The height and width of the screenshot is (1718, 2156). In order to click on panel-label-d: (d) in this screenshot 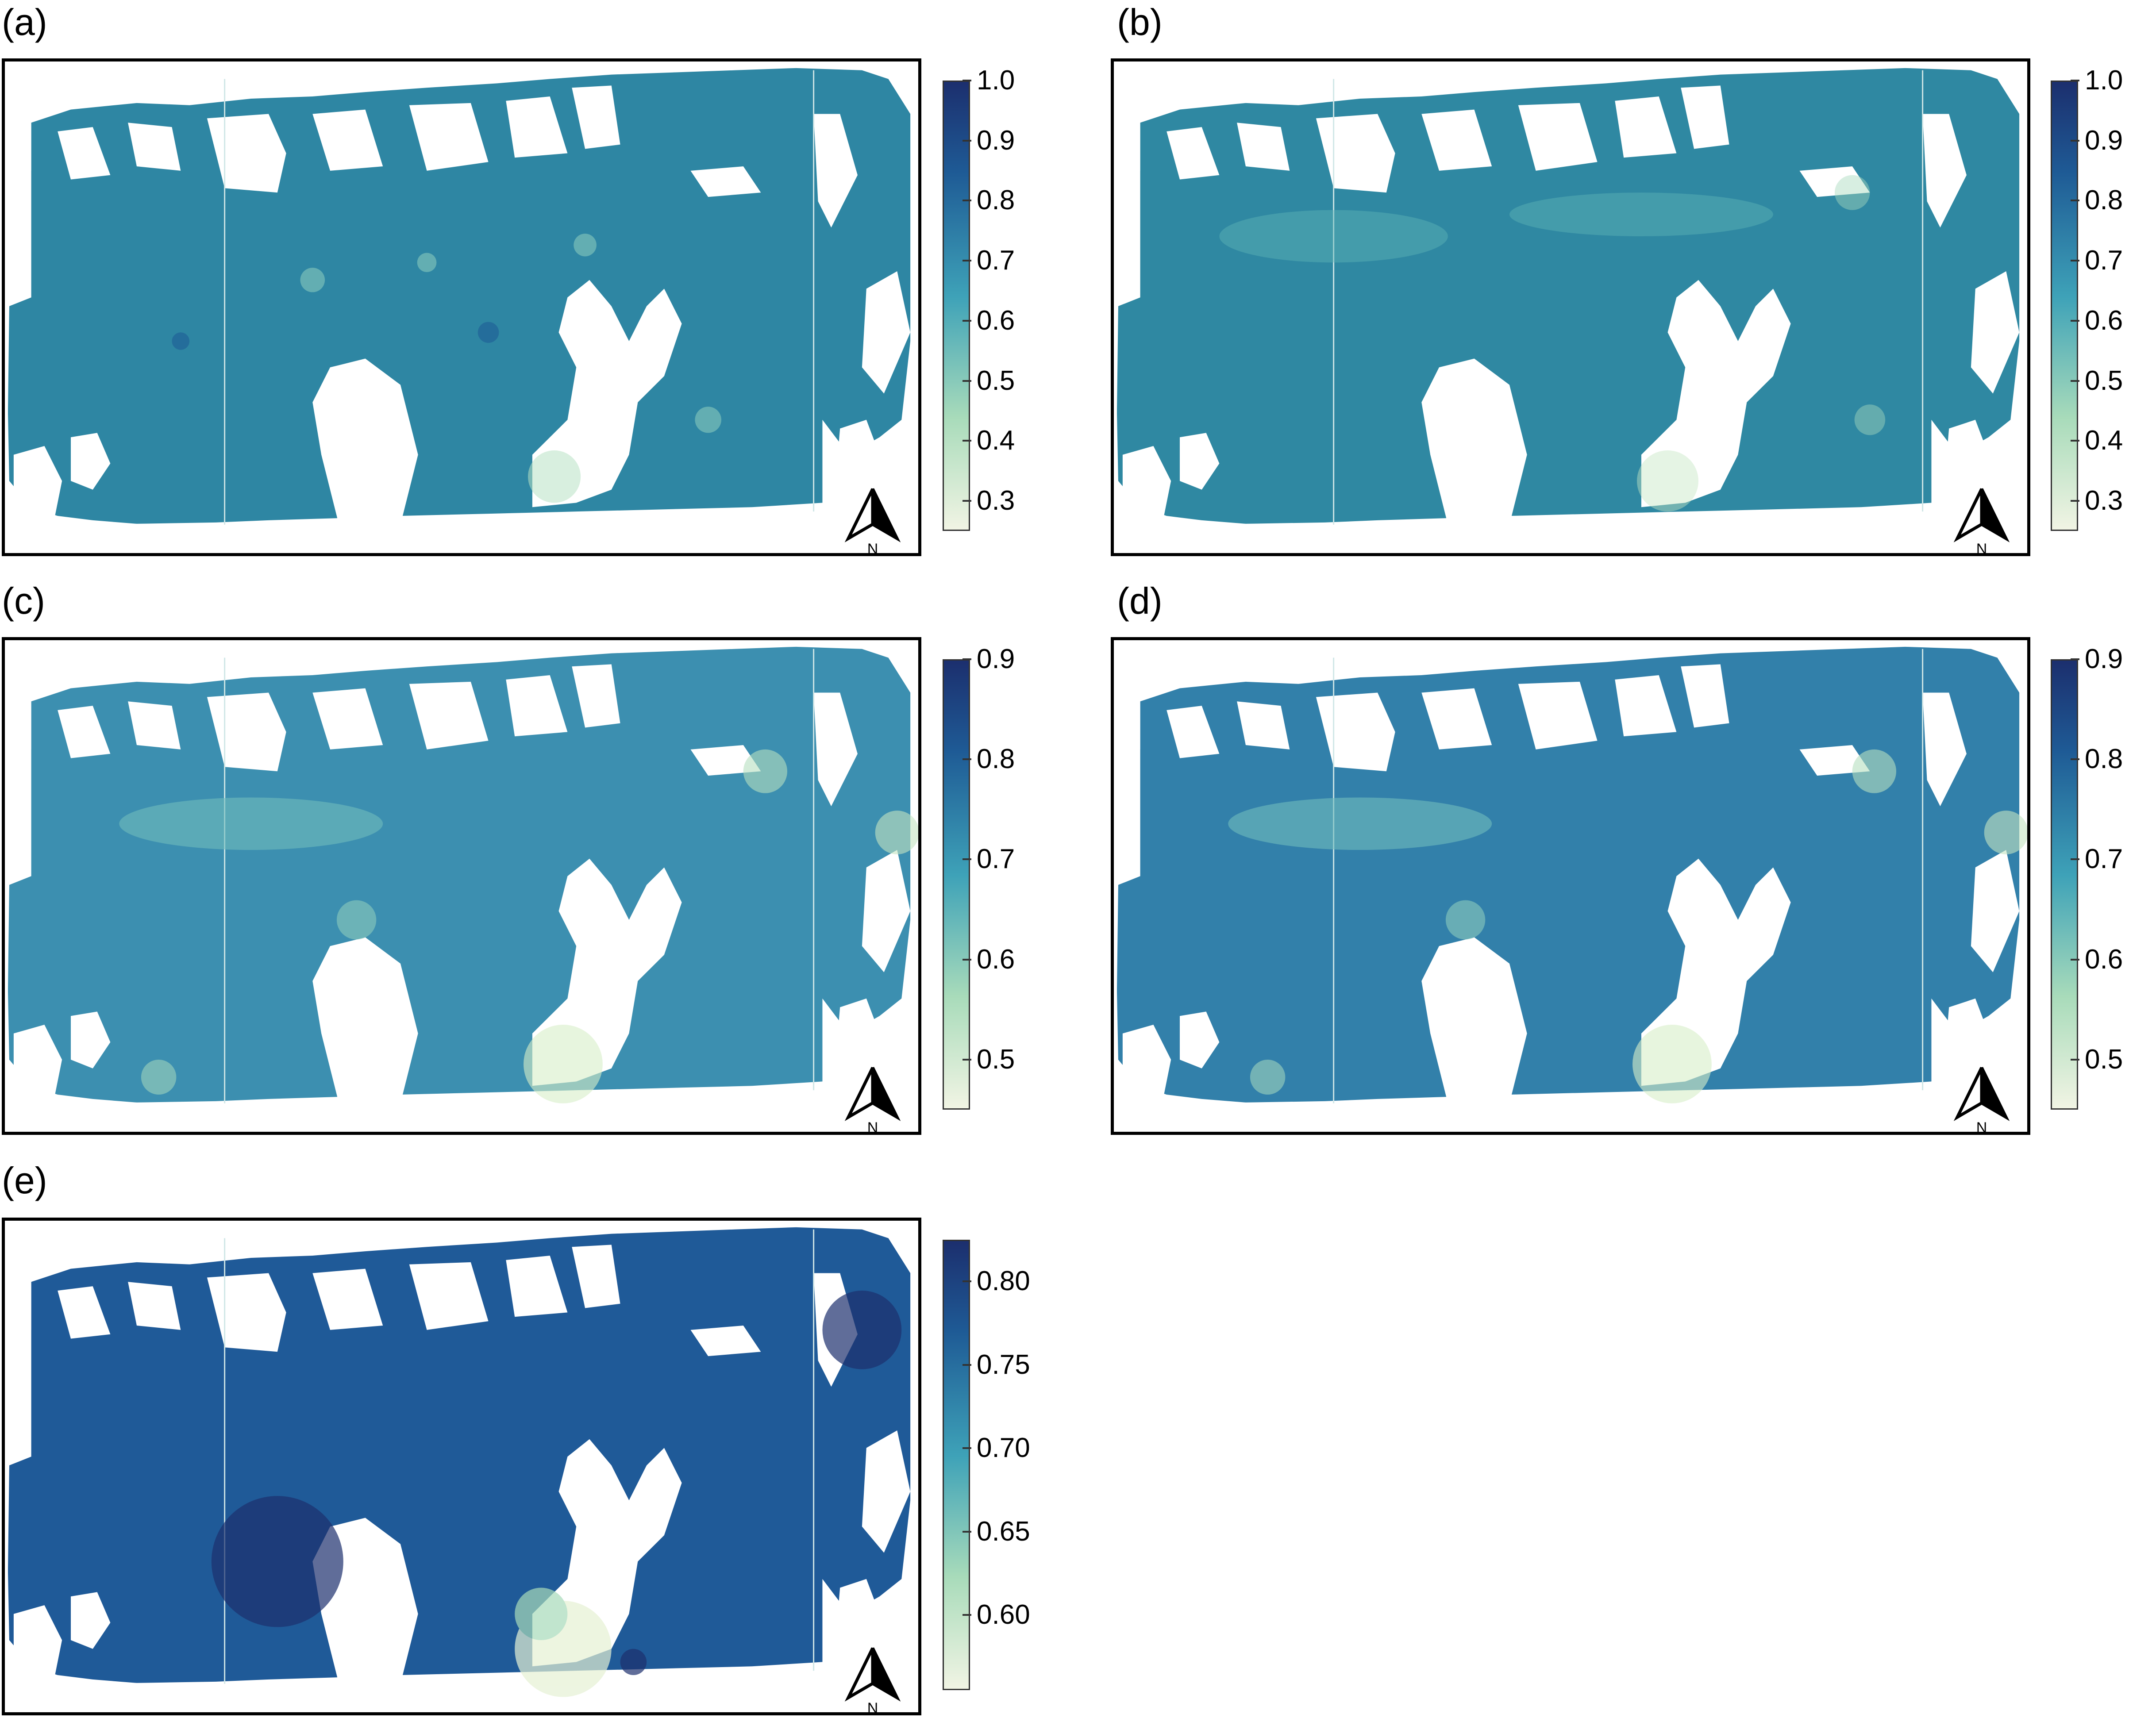, I will do `click(1140, 601)`.